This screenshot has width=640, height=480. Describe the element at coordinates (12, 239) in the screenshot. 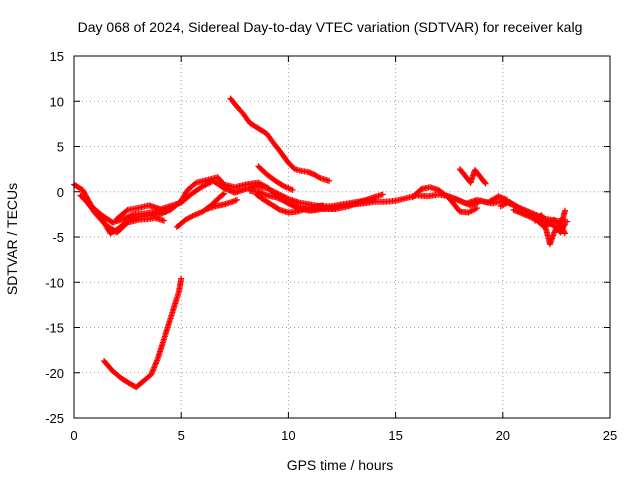

I see `y-axis-title: SDTVAR / TECUs` at that location.